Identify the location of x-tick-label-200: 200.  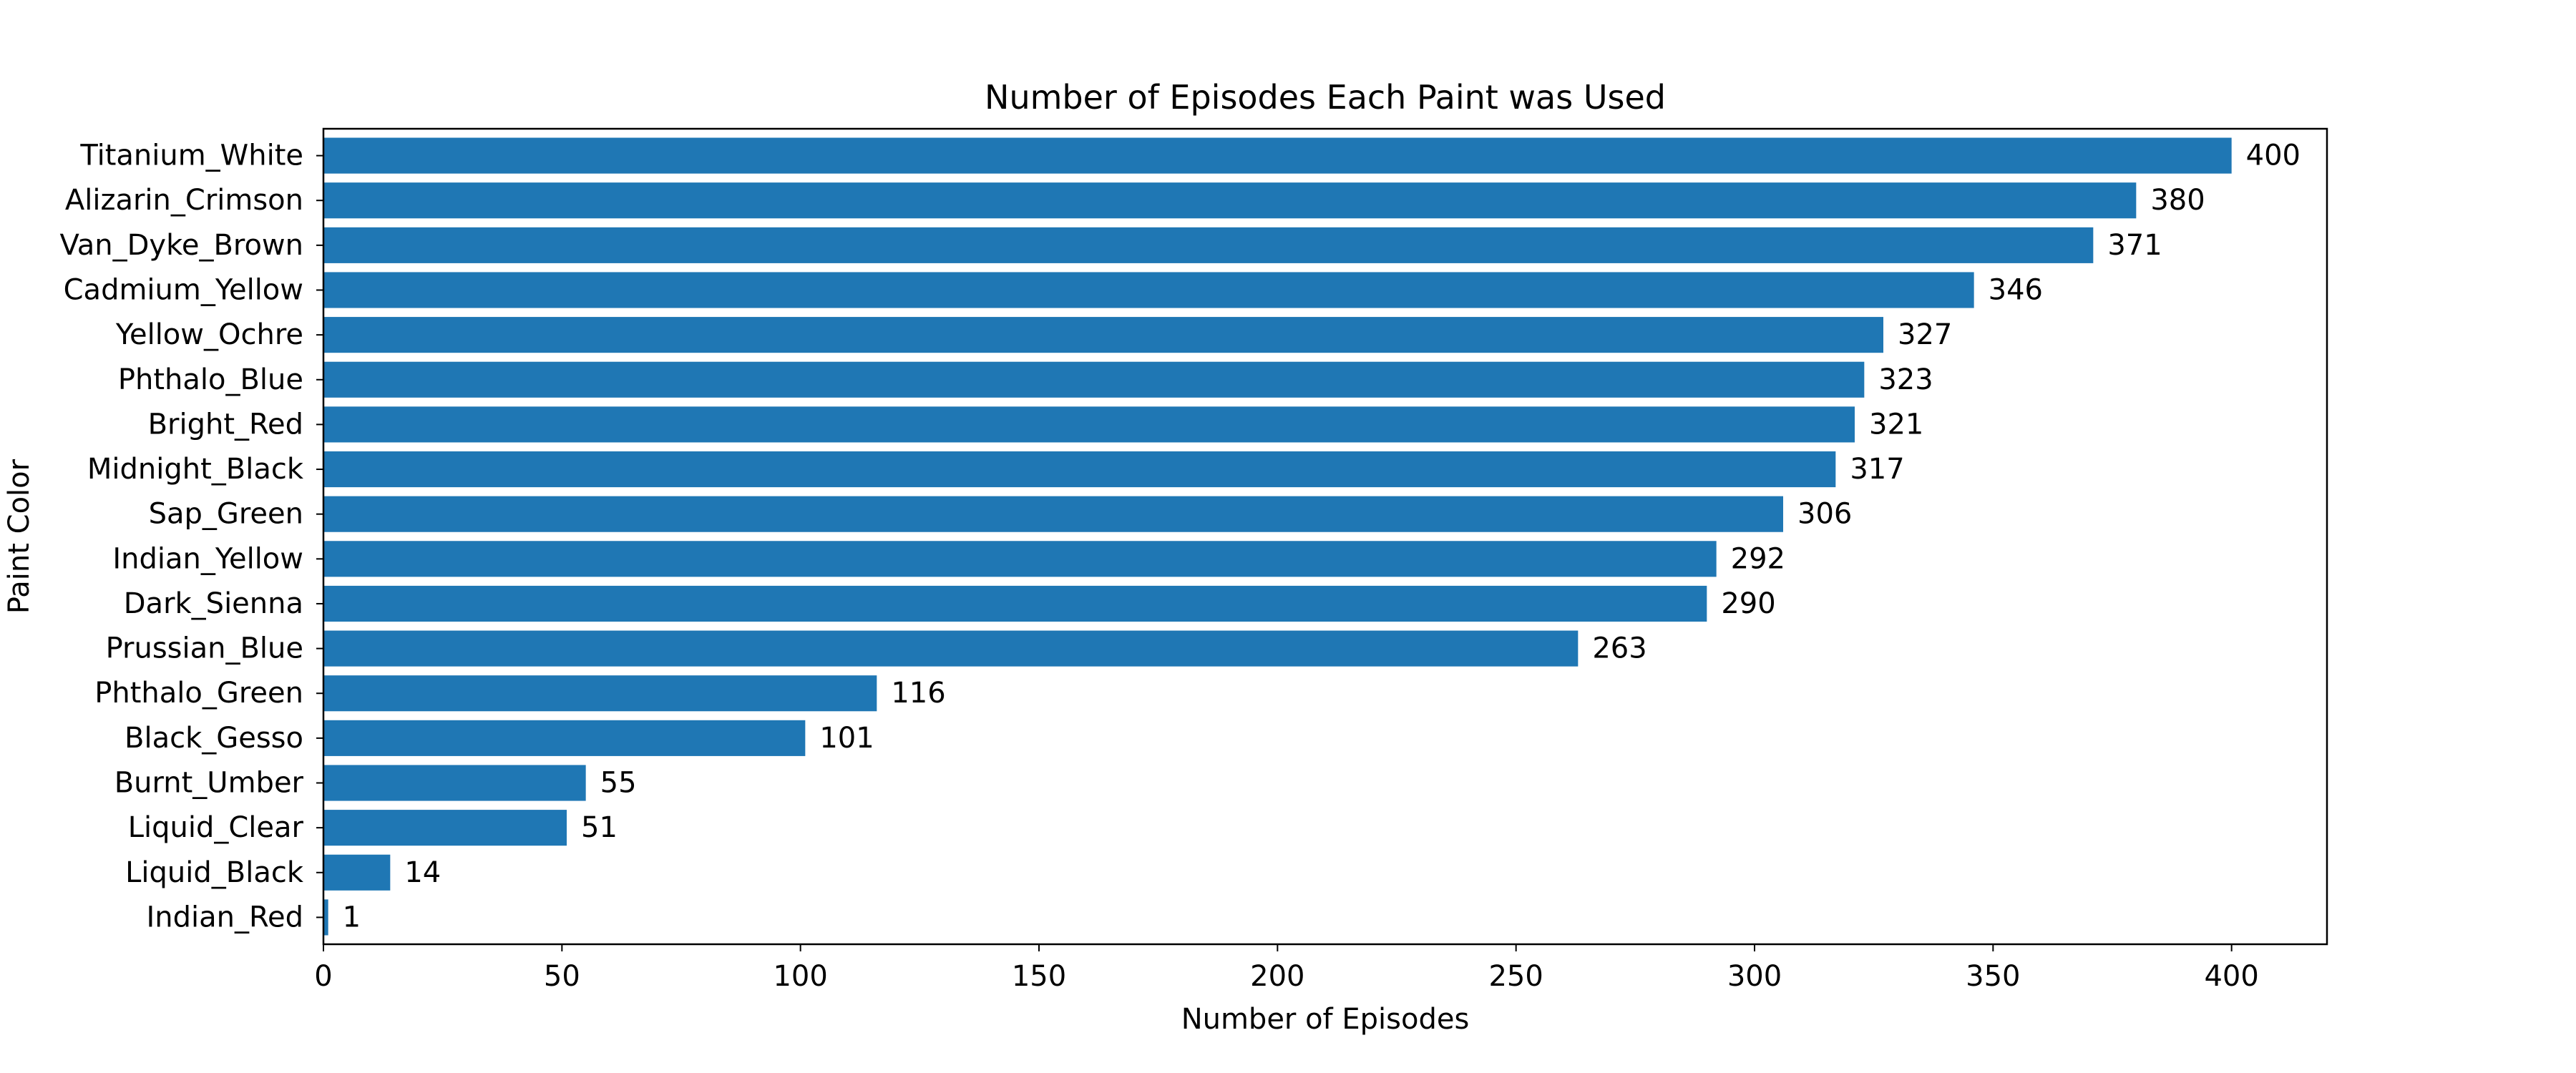
(1277, 976).